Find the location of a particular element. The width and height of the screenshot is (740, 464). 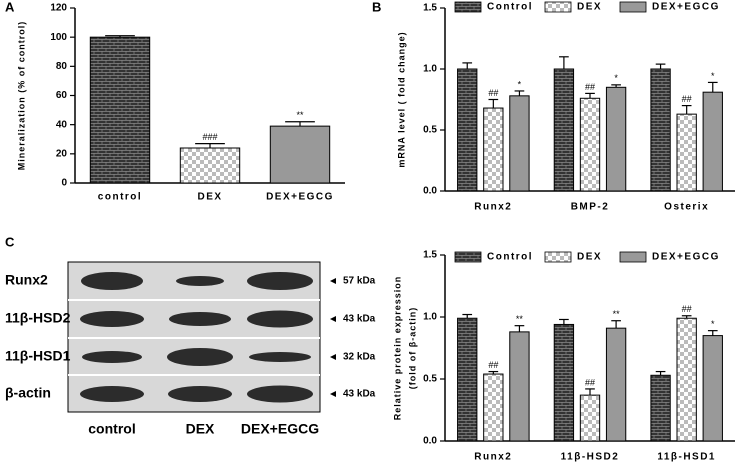

x-tick-label: 11β-HSD1 is located at coordinates (686, 457).